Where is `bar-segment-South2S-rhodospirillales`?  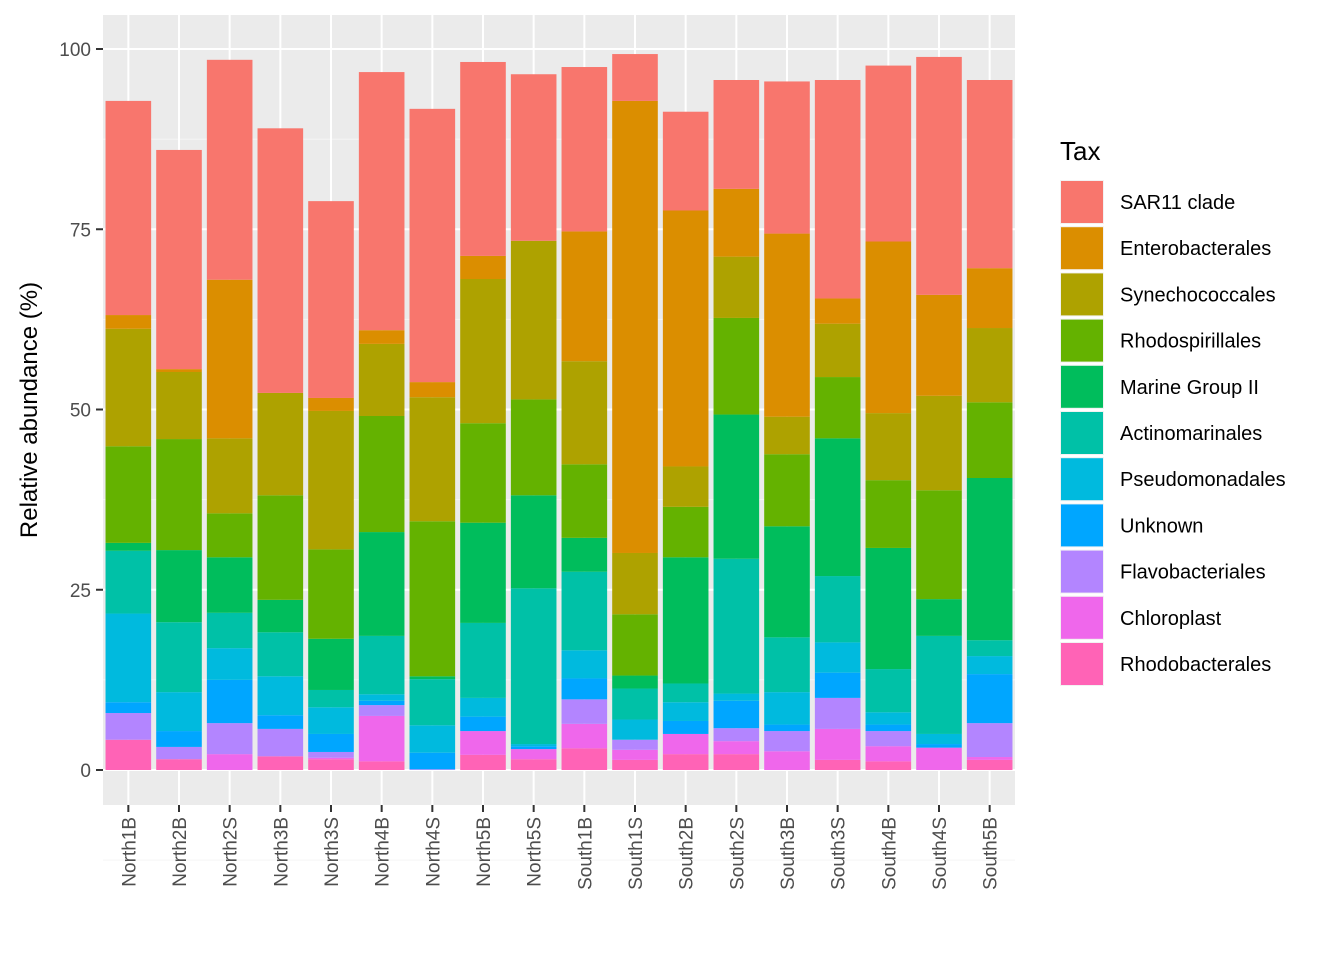 bar-segment-South2S-rhodospirillales is located at coordinates (736, 366).